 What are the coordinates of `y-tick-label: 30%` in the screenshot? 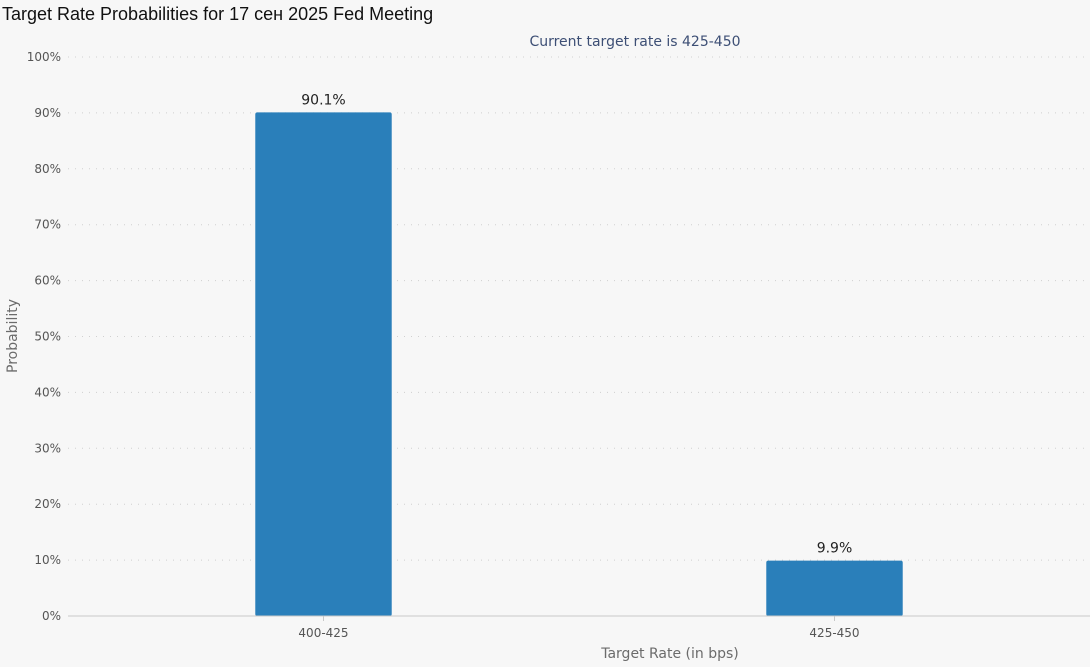 It's located at (47, 448).